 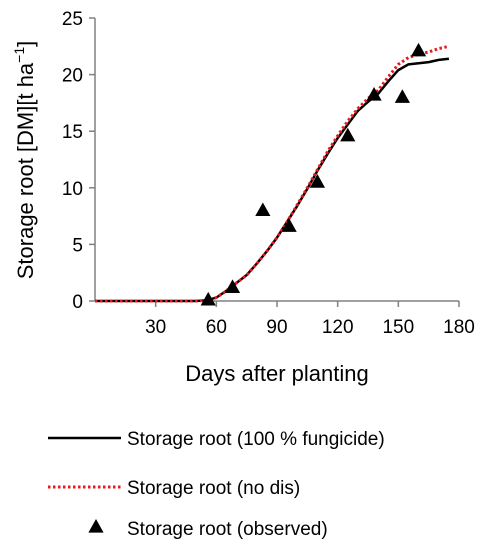 I want to click on y-tick-label: 15, so click(x=72, y=132).